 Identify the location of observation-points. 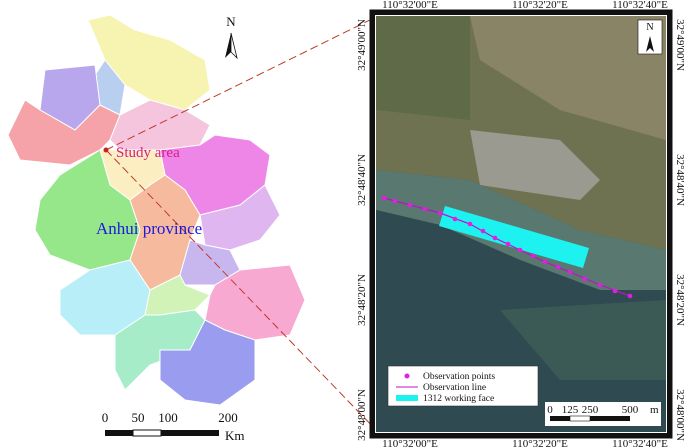
(507, 247).